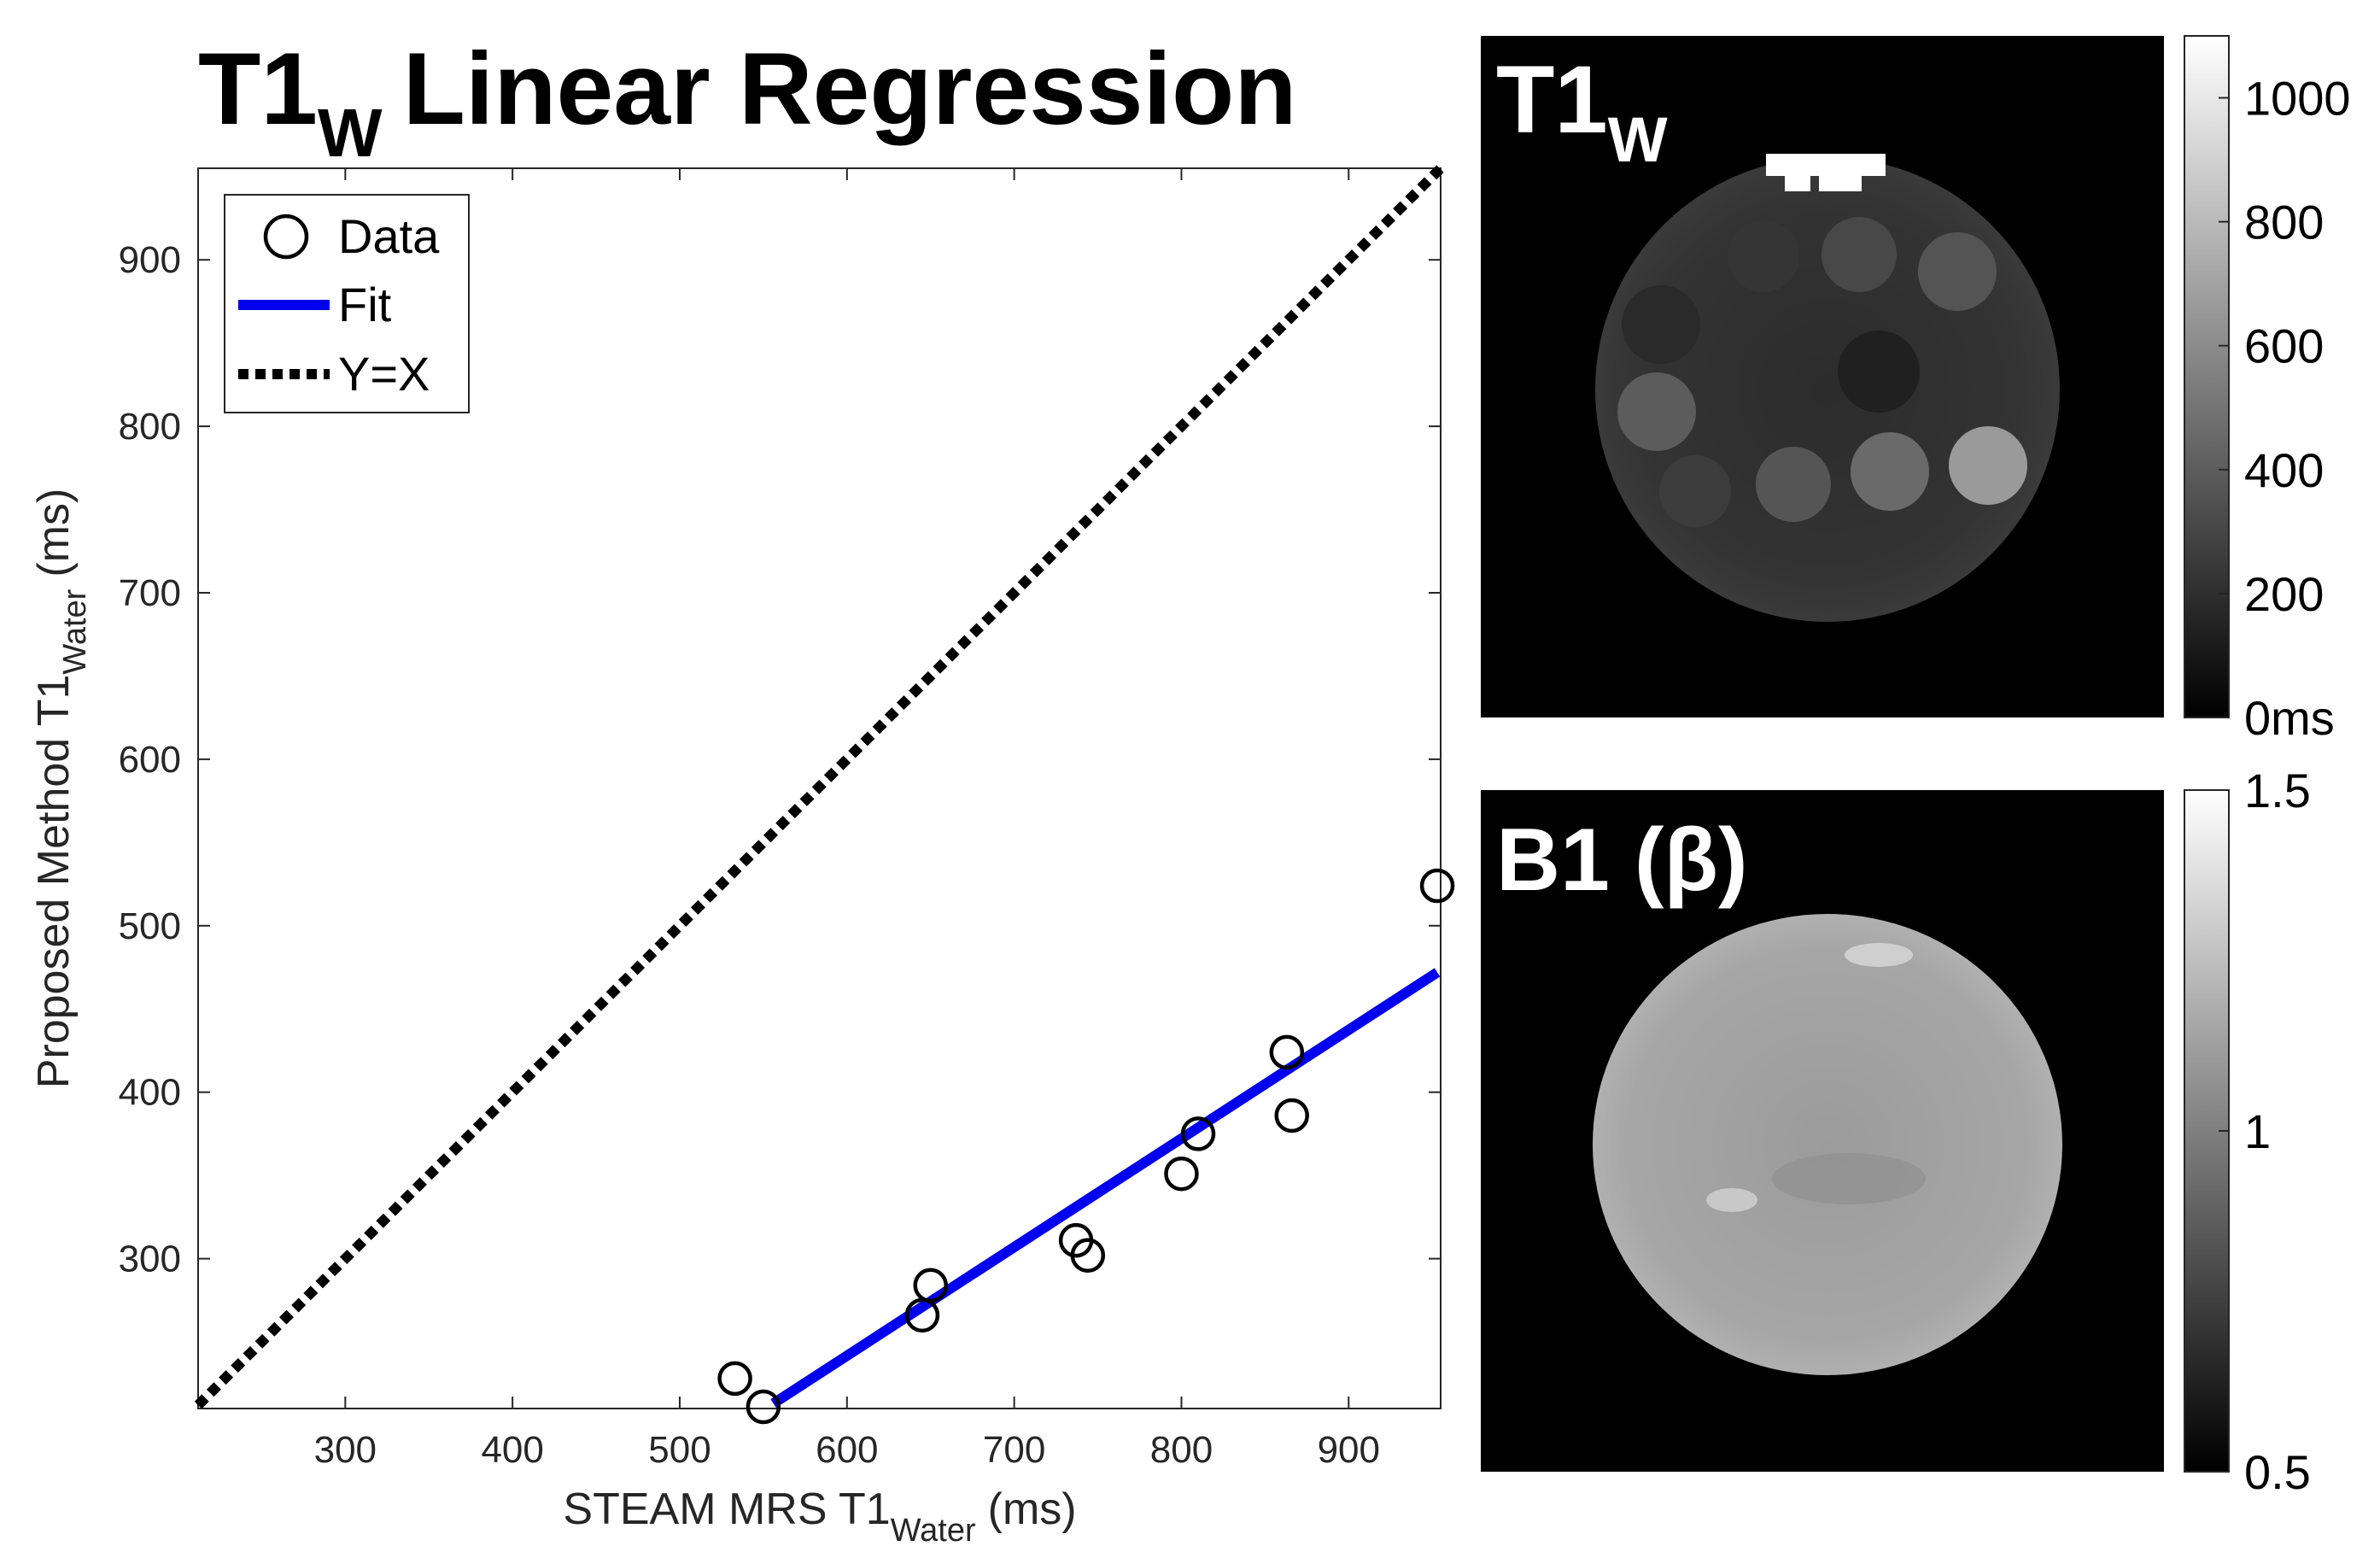  I want to click on t1w-colorbar, so click(2207, 376).